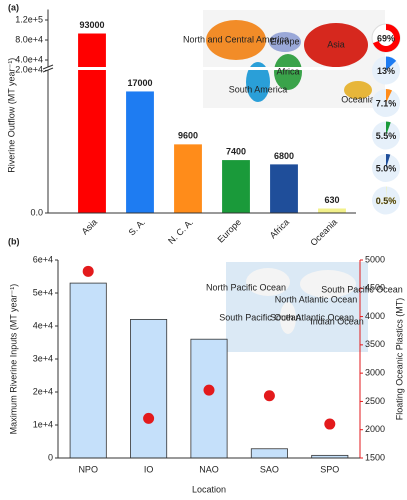  Describe the element at coordinates (375, 401) in the screenshot. I see `y2-tick-label: 2500` at that location.